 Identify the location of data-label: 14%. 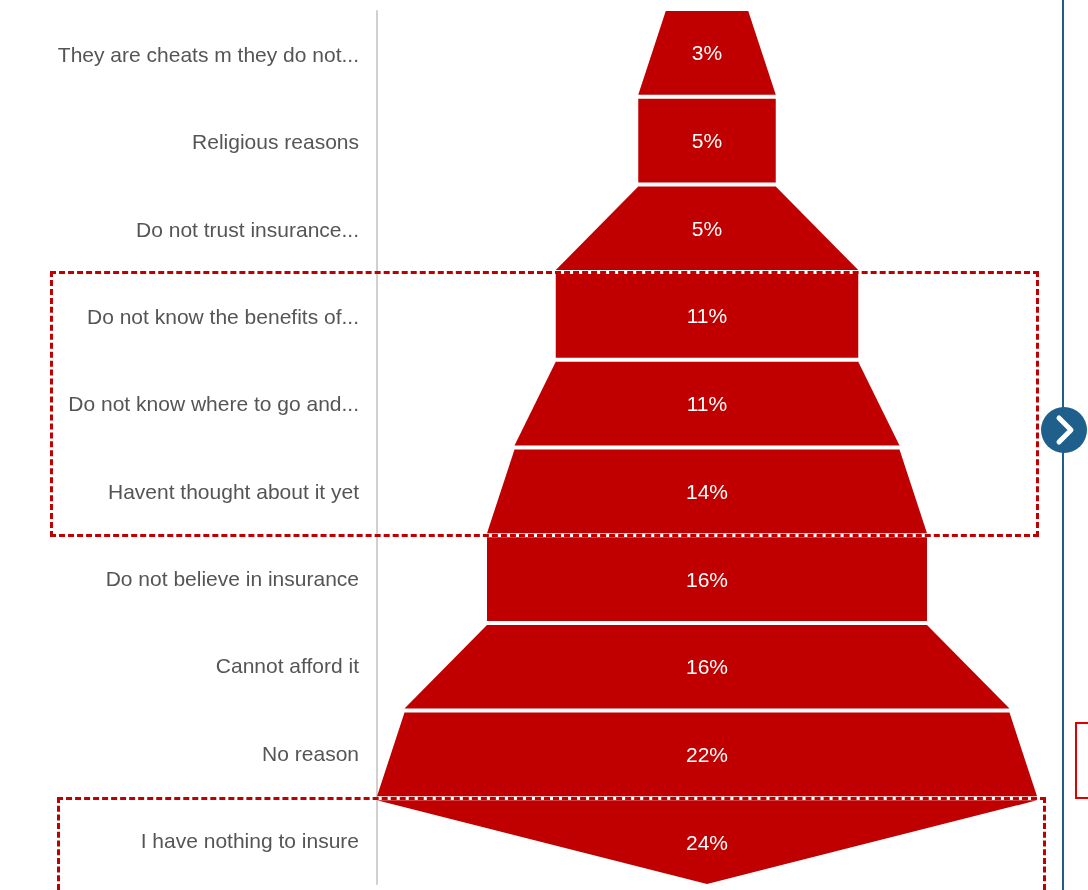
(707, 491).